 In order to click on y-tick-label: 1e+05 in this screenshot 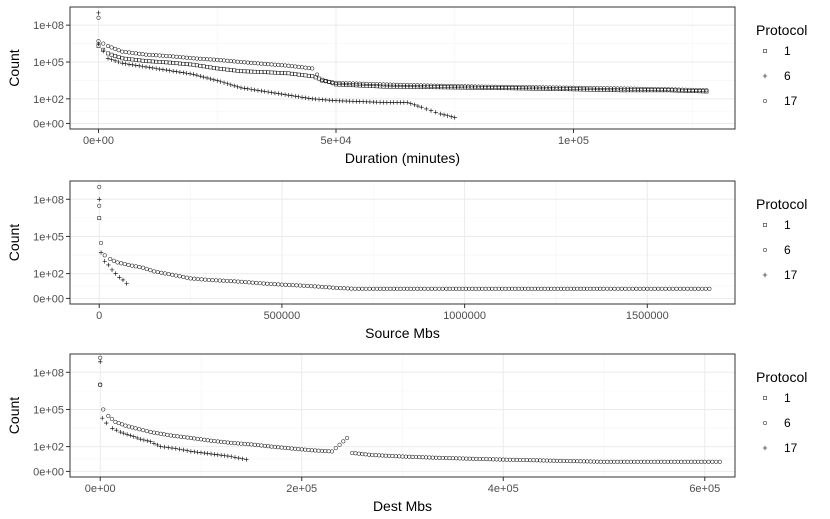, I will do `click(48, 237)`.